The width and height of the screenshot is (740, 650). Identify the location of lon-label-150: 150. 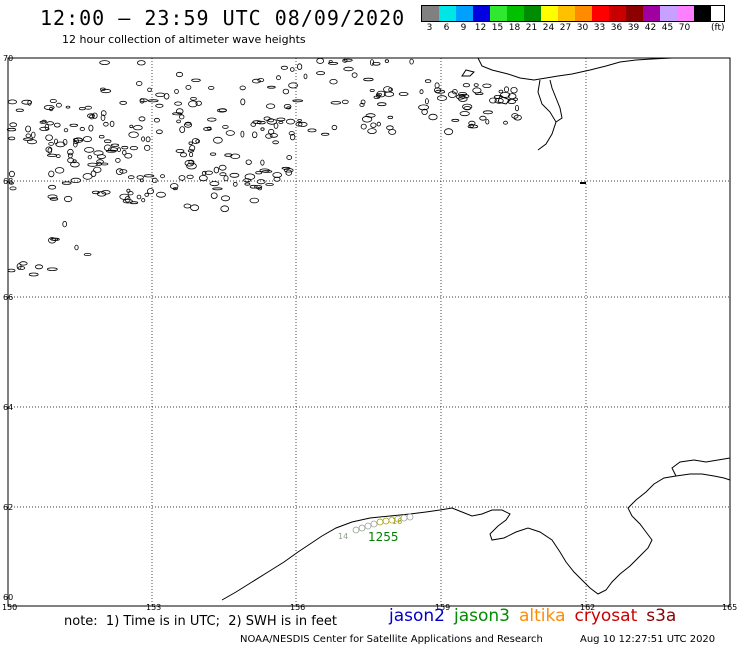
(9, 607).